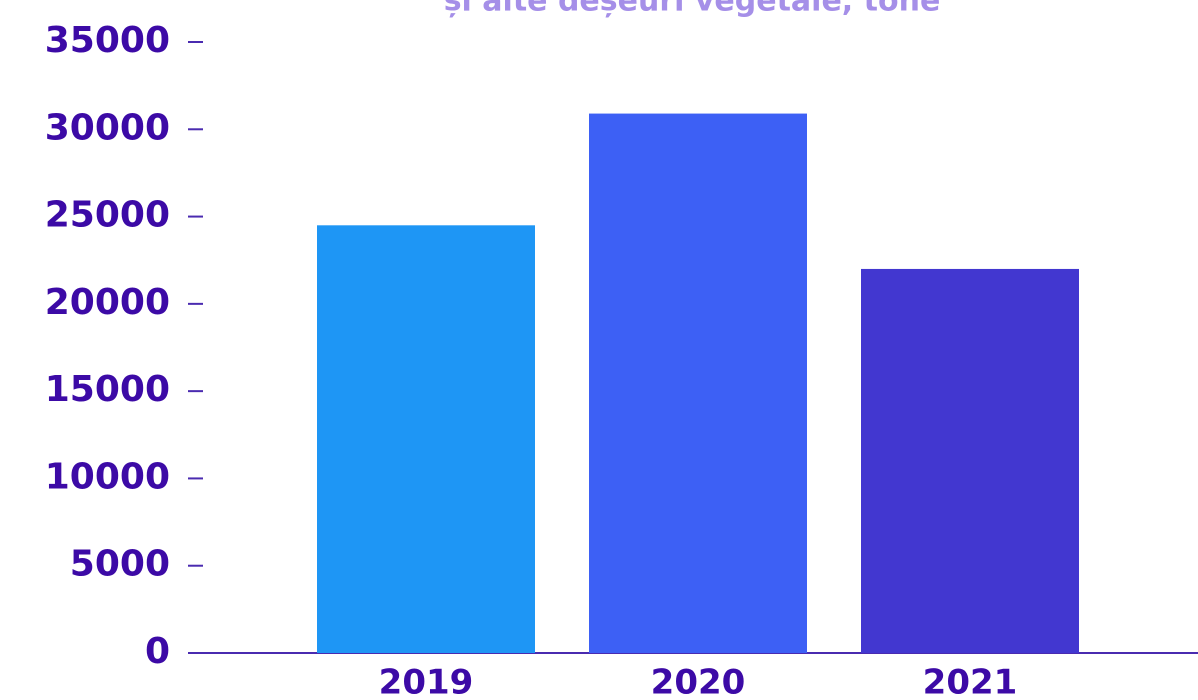 This screenshot has height=700, width=1198. What do you see at coordinates (120, 564) in the screenshot?
I see `y-tick-label: 5000` at bounding box center [120, 564].